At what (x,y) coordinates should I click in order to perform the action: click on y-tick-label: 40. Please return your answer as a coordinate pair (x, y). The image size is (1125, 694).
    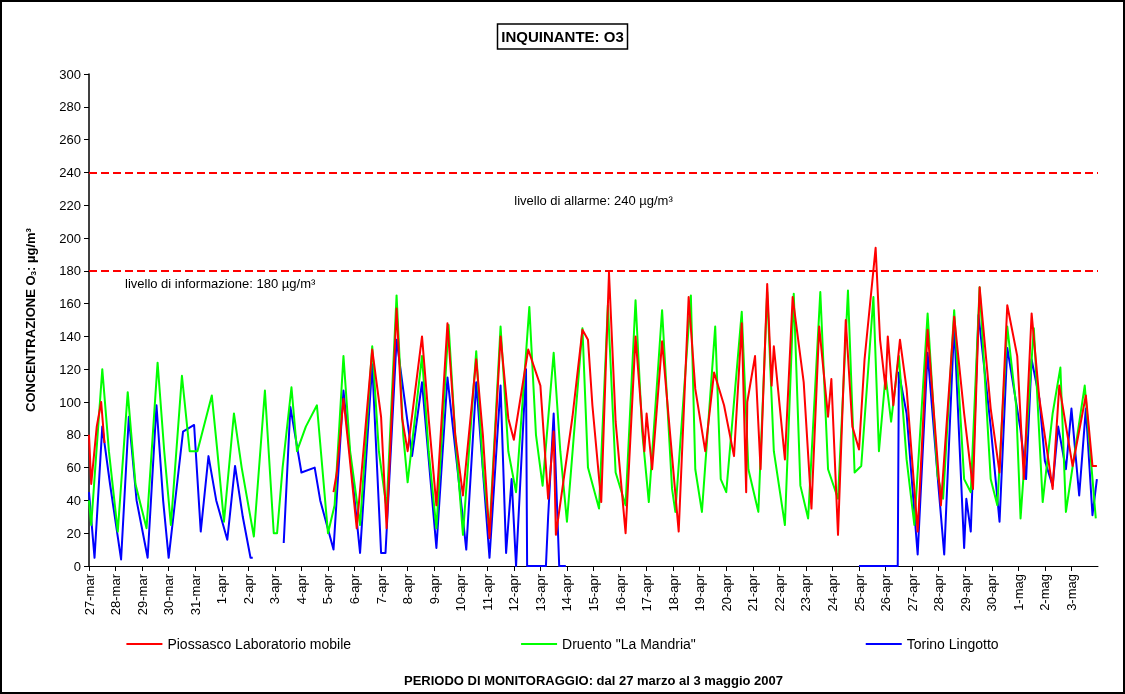
    Looking at the image, I should click on (73, 500).